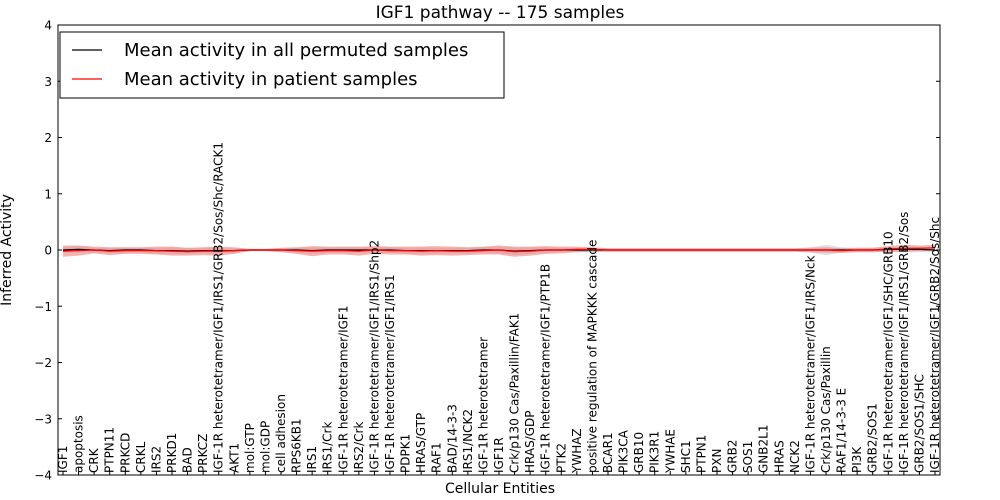 This screenshot has width=1000, height=500. What do you see at coordinates (748, 457) in the screenshot?
I see `x-tick-label: SOS1` at bounding box center [748, 457].